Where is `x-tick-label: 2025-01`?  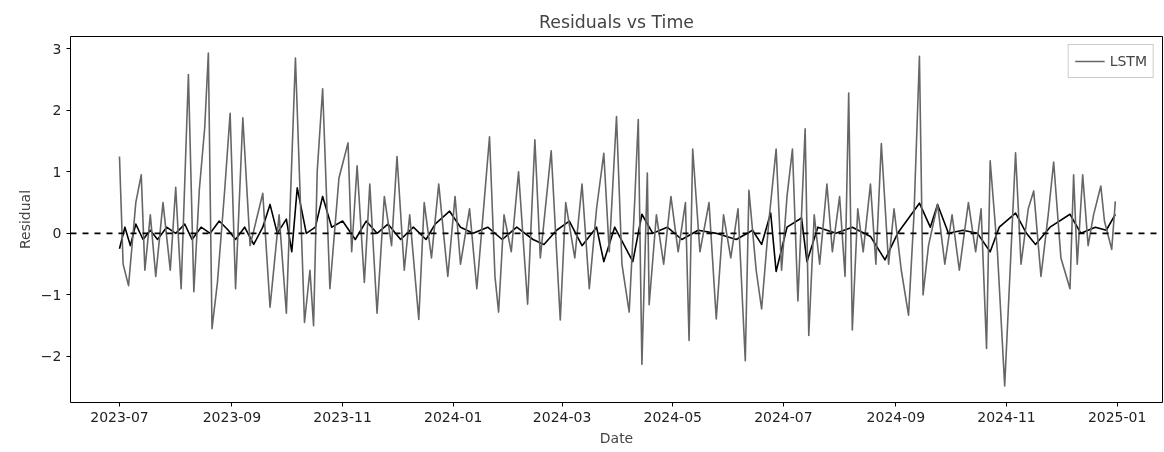
x-tick-label: 2025-01 is located at coordinates (1117, 416).